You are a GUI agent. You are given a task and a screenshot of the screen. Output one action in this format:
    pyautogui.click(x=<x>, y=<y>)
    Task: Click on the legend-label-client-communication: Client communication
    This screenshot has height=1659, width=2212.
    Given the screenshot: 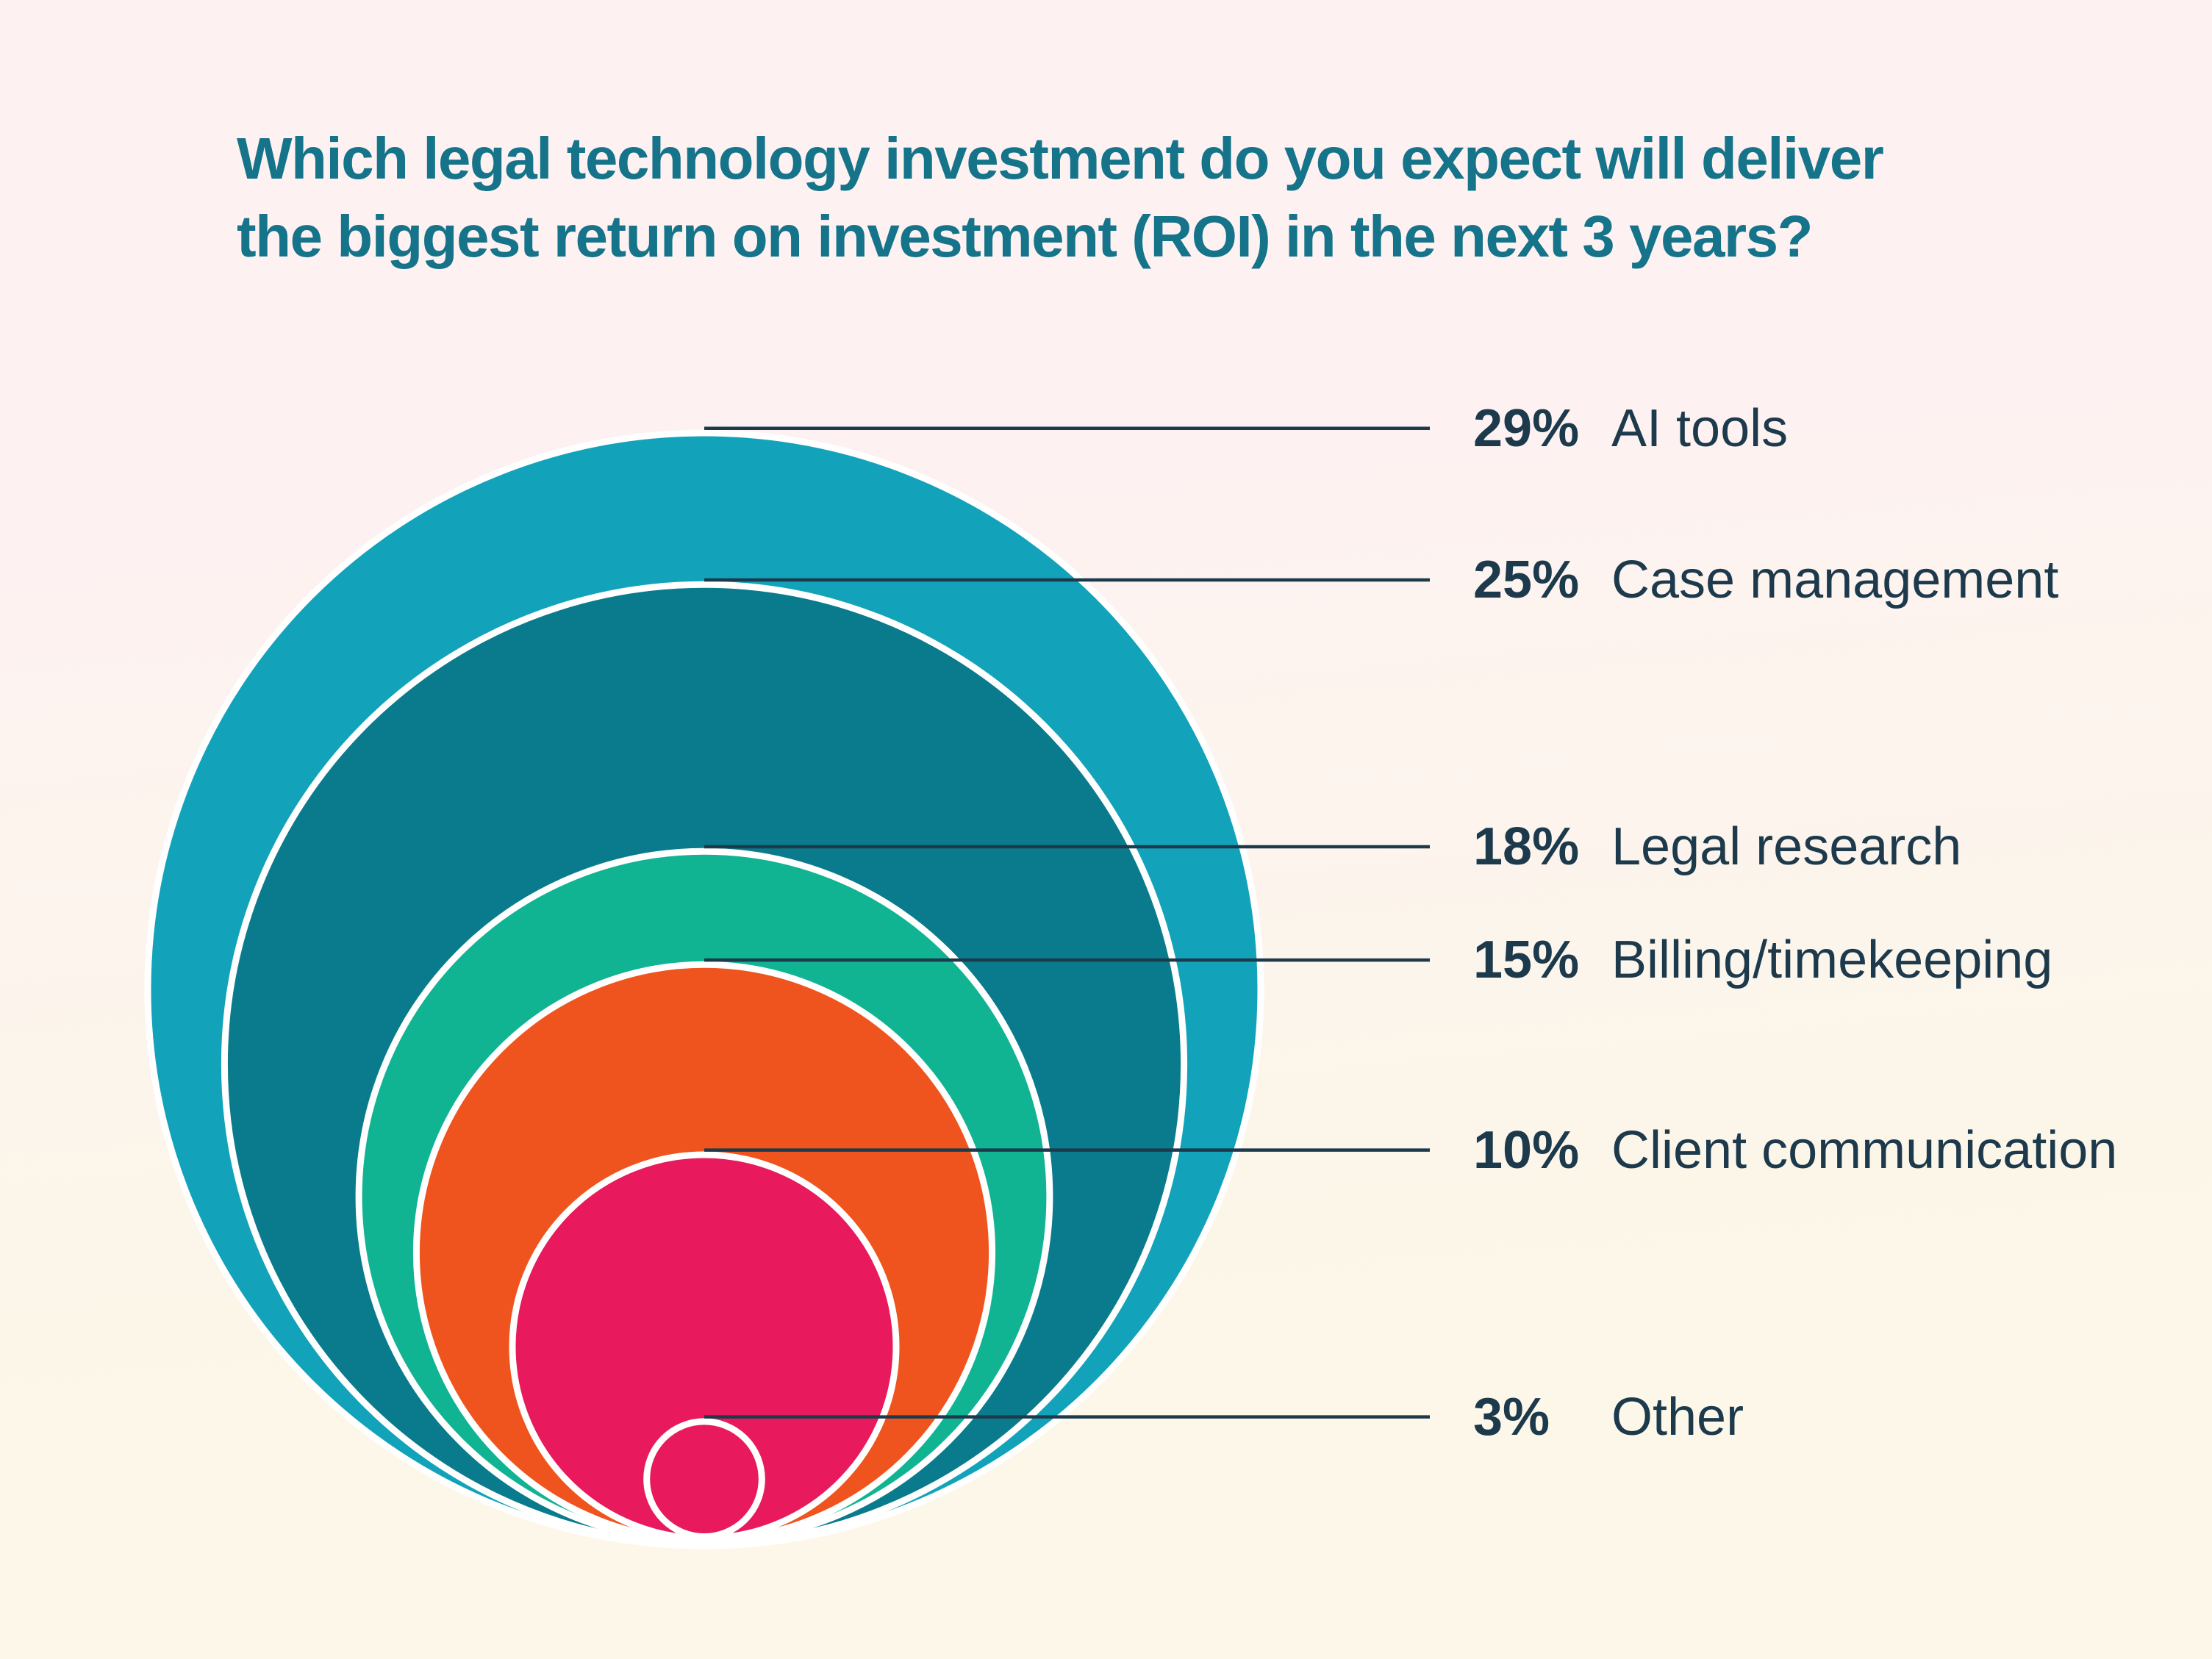 What is the action you would take?
    pyautogui.click(x=1864, y=1150)
    